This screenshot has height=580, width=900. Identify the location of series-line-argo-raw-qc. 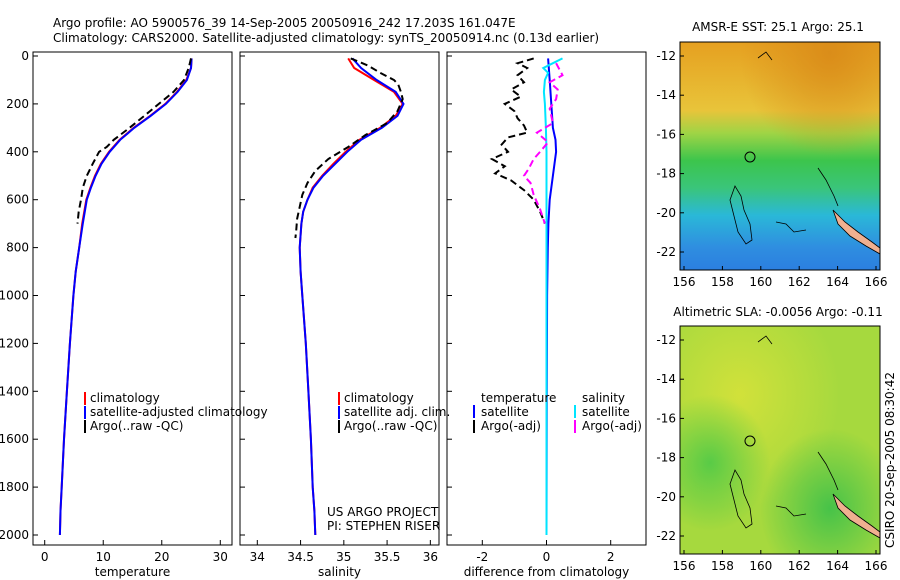
(134, 141).